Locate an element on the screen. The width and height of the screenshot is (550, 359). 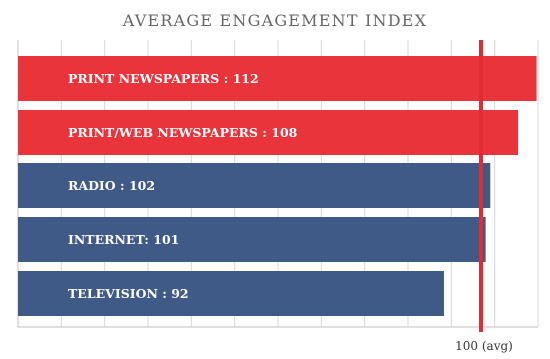
bar-label-print-web-newspapers: PRINT/WEB NEWSPAPERS : 108 is located at coordinates (183, 132).